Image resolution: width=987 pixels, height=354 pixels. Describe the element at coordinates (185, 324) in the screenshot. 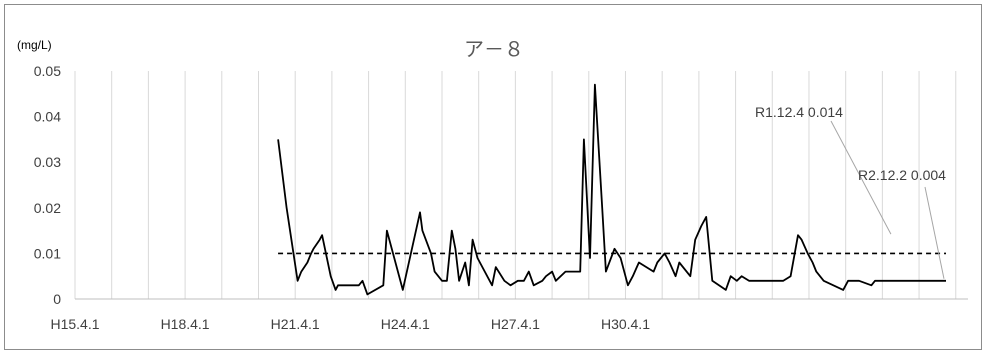

I see `x-tick-label: H18.4.1` at that location.